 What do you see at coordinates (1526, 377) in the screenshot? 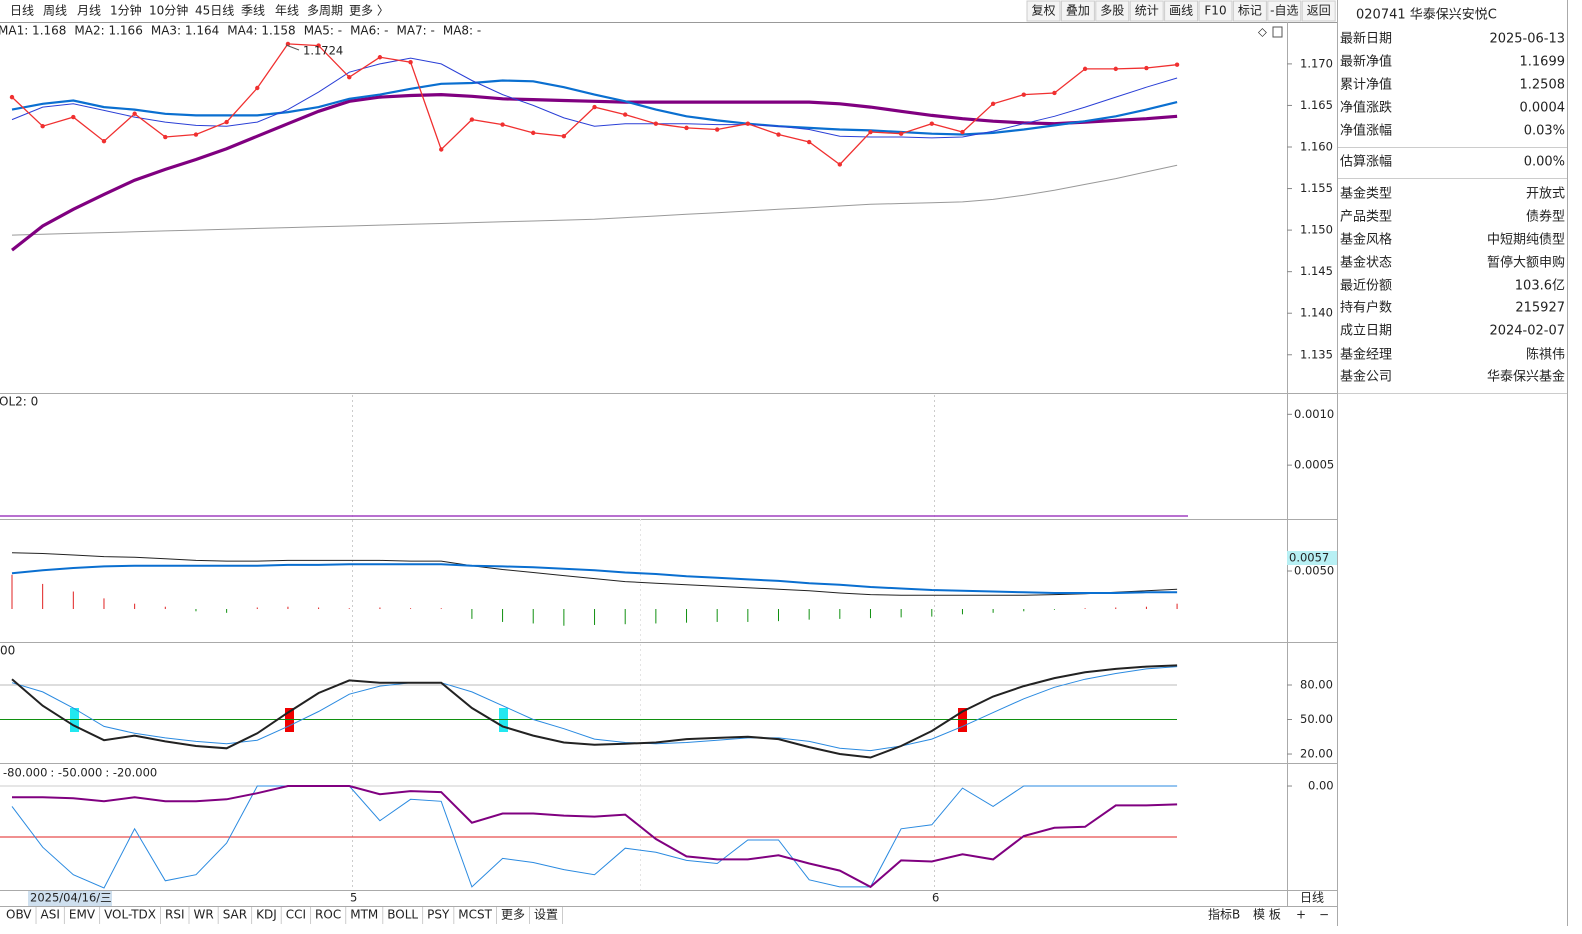
I see `info-value: 华泰保兴基金` at bounding box center [1526, 377].